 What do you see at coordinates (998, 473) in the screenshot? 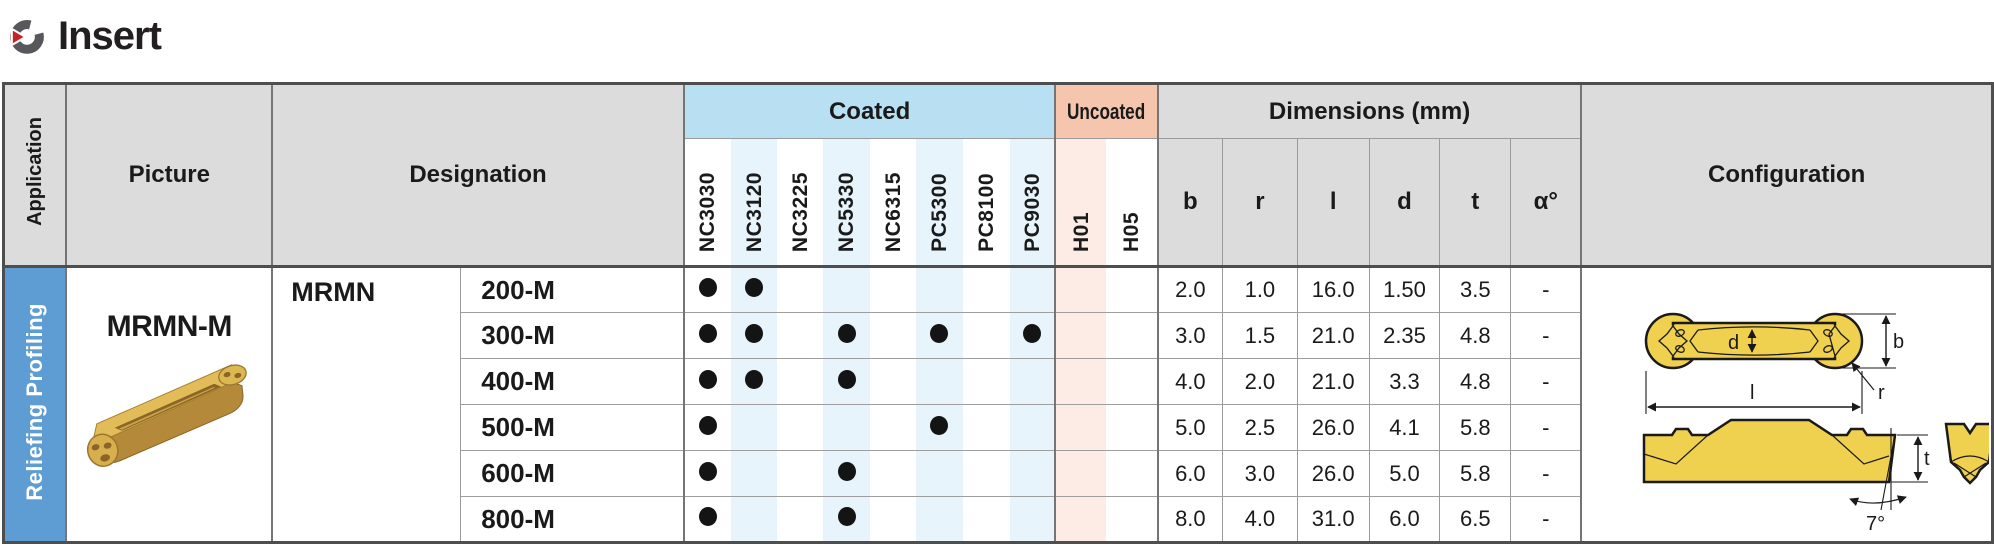
I see `table-row: 600-M 6.0 3.0 26.0 5.0 5.8-` at bounding box center [998, 473].